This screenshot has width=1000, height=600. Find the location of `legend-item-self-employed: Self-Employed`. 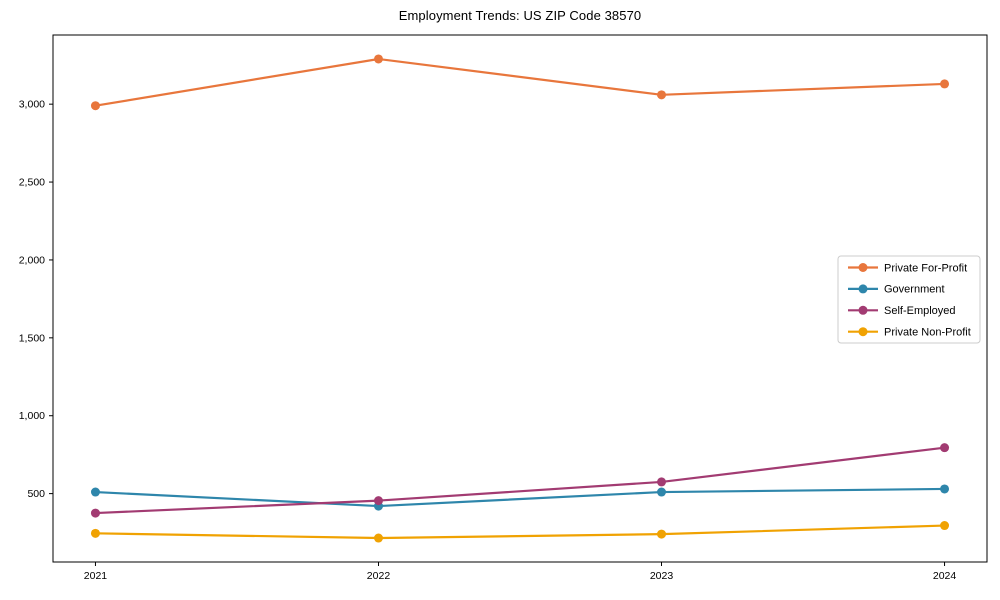

legend-item-self-employed: Self-Employed is located at coordinates (902, 311).